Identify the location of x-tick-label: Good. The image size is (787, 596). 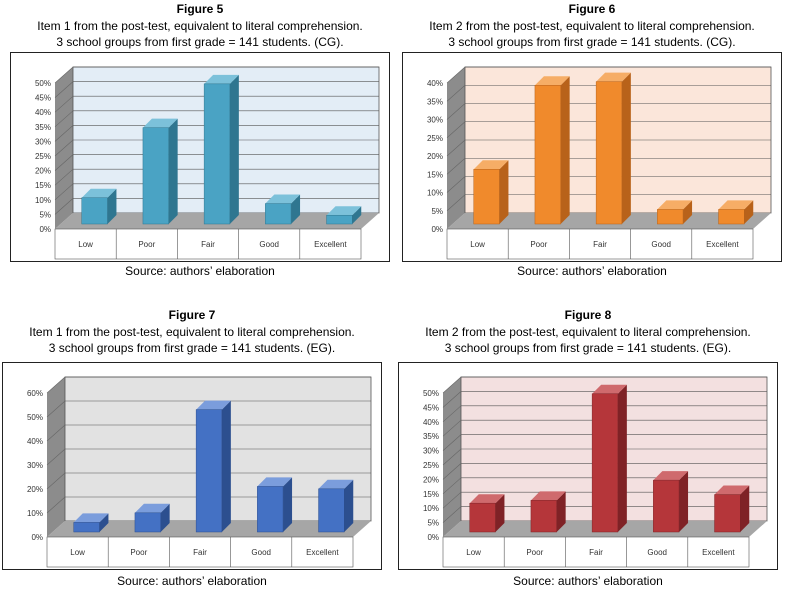
(657, 552).